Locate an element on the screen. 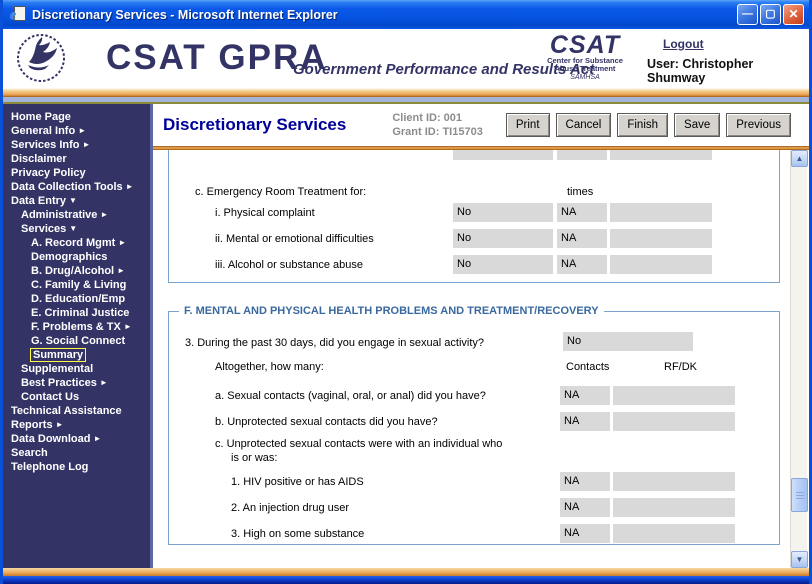  sidebar-item-label: Search is located at coordinates (29, 453).